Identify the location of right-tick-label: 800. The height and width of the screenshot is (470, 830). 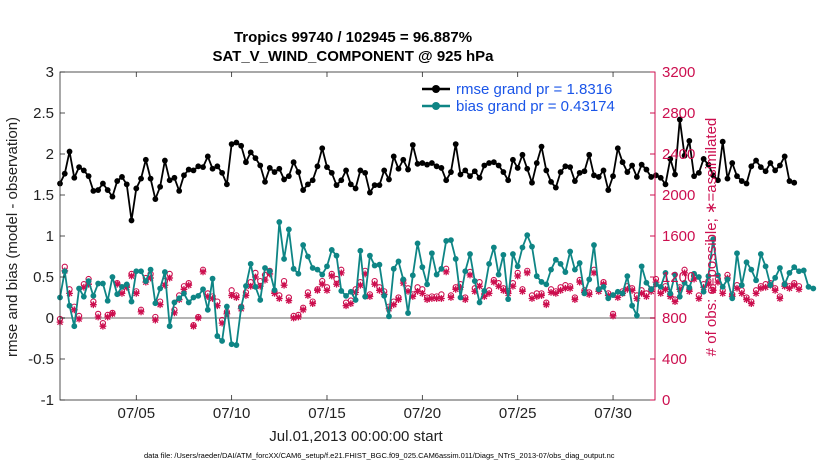
(674, 318).